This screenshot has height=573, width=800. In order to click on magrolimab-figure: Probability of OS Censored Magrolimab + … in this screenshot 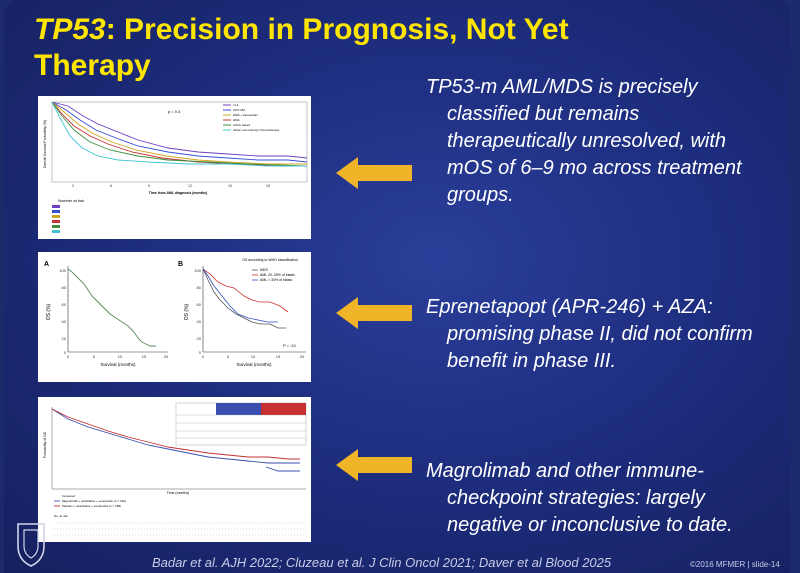, I will do `click(174, 469)`.